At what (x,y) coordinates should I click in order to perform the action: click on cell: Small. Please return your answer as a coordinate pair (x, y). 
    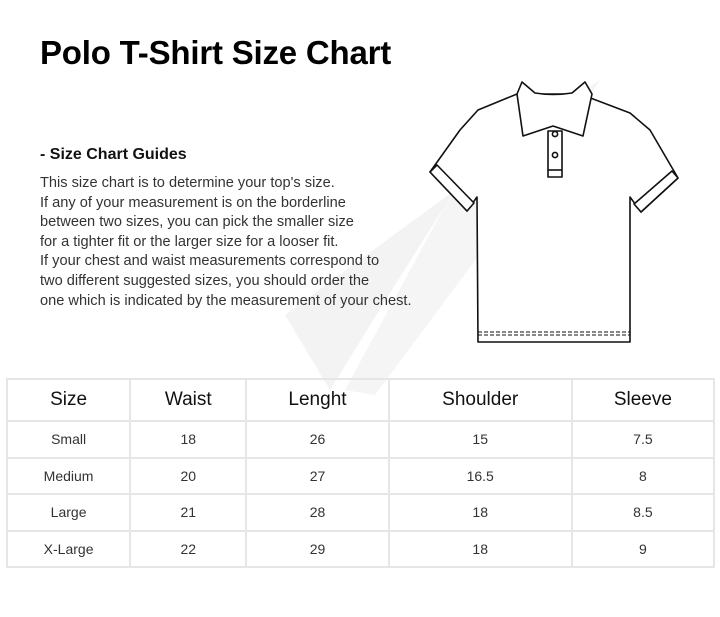
    Looking at the image, I should click on (68, 439).